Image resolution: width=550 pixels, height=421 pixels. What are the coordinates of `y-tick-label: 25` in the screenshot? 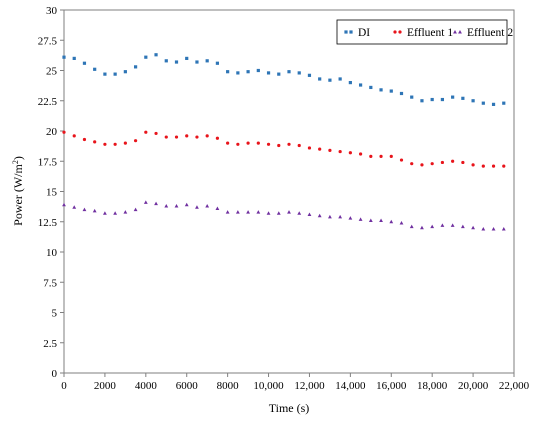 It's located at (52, 72).